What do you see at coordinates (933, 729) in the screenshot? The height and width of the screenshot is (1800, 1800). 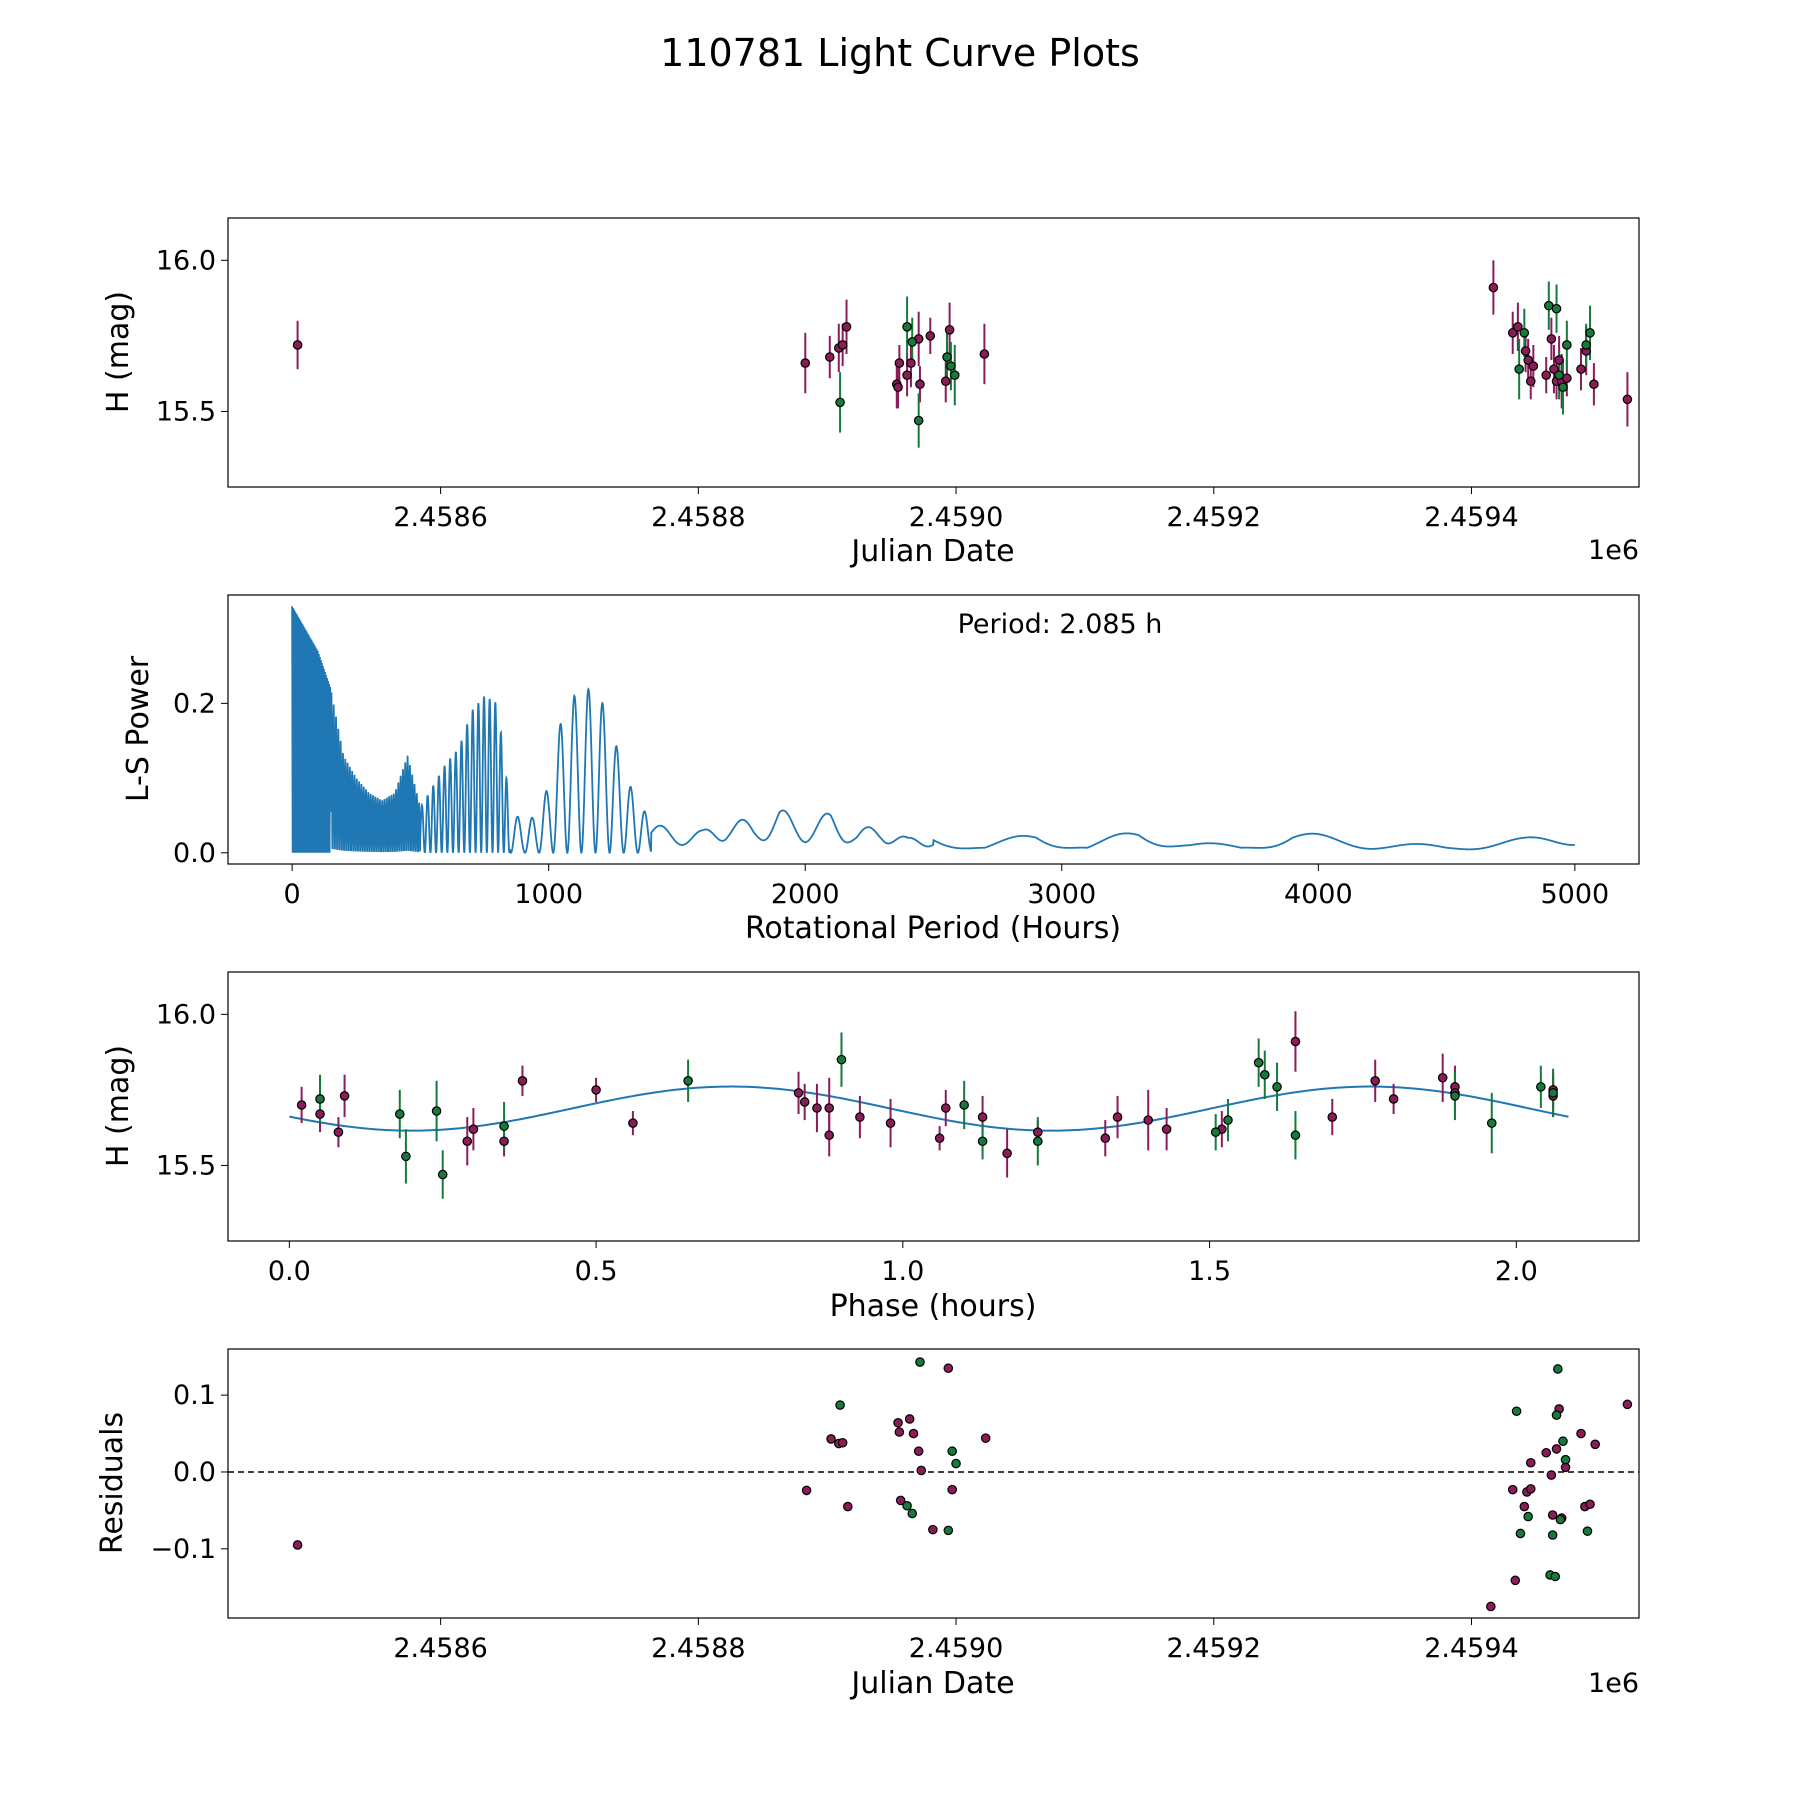 I see `periodogram-frame` at bounding box center [933, 729].